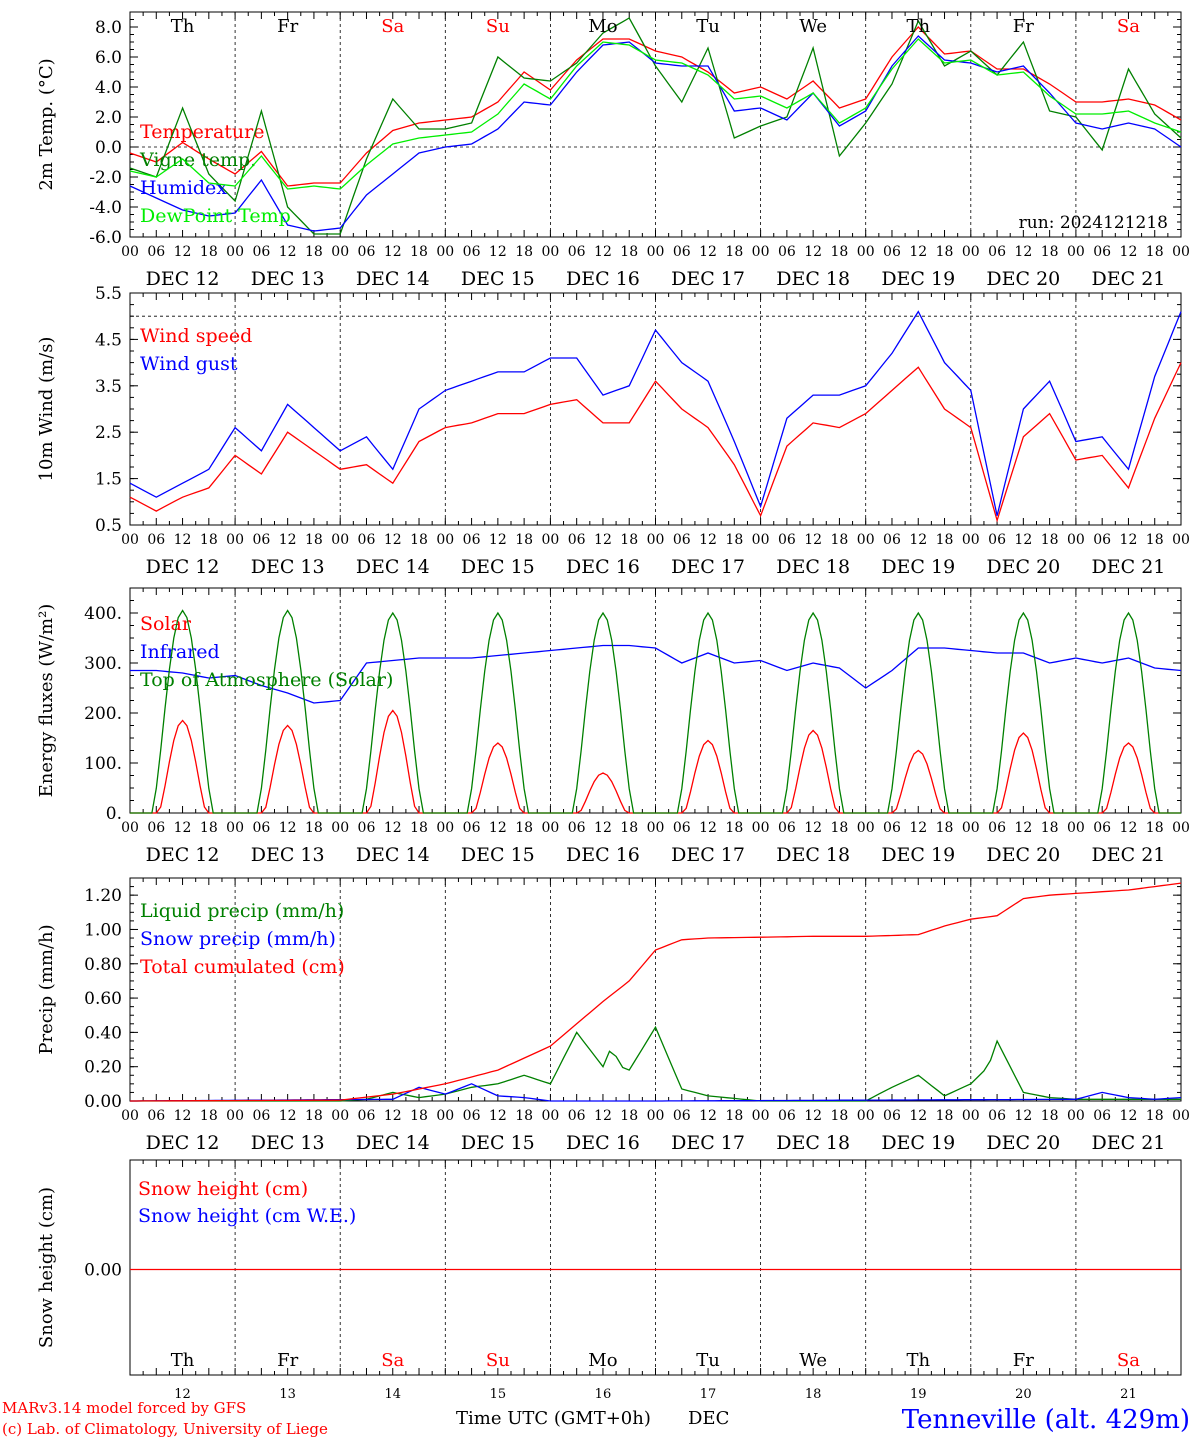  What do you see at coordinates (655, 114) in the screenshot?
I see `series-line-dewpoint-temp` at bounding box center [655, 114].